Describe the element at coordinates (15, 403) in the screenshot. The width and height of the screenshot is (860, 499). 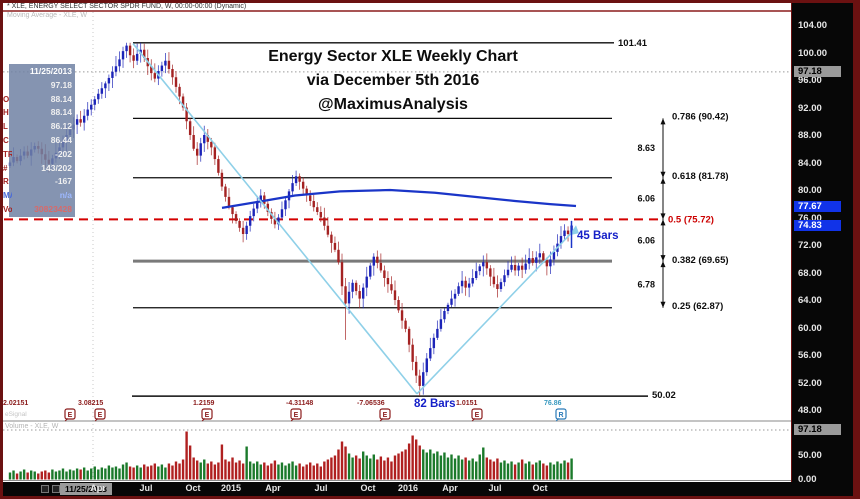
I see `footer-value-0: 2.02151` at that location.